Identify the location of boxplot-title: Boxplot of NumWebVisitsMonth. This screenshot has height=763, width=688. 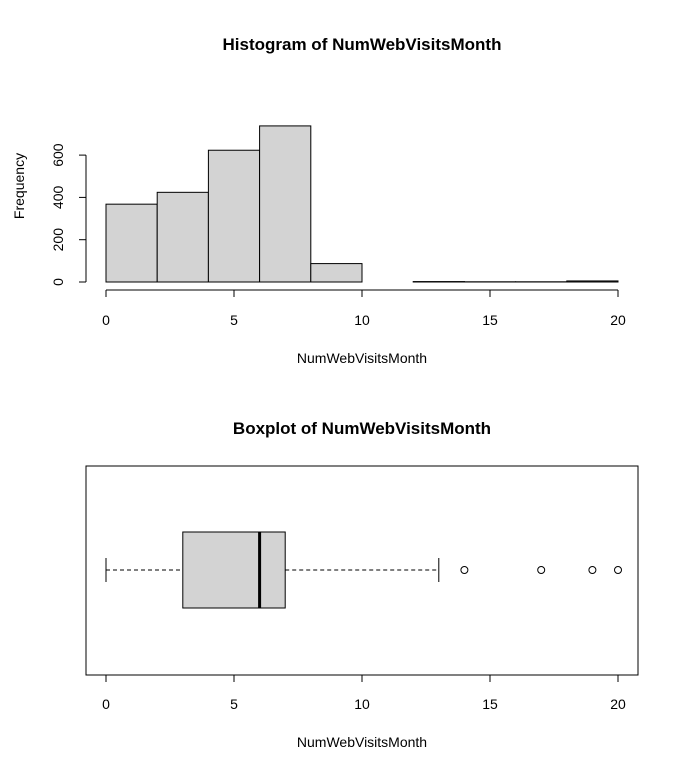
(362, 428).